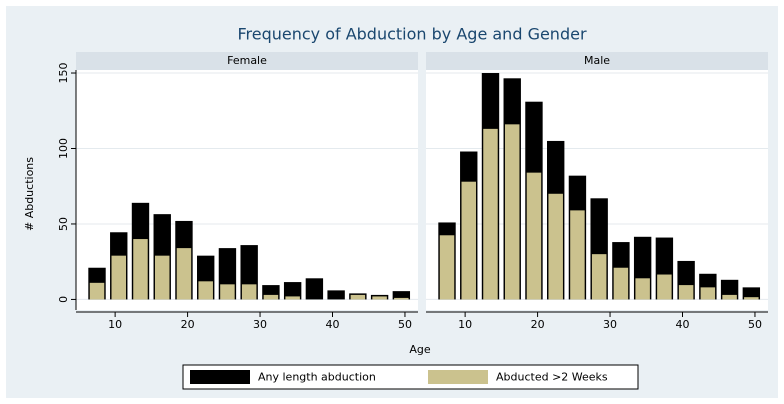 This screenshot has width=784, height=404. I want to click on y-tick-label: 150, so click(63, 73).